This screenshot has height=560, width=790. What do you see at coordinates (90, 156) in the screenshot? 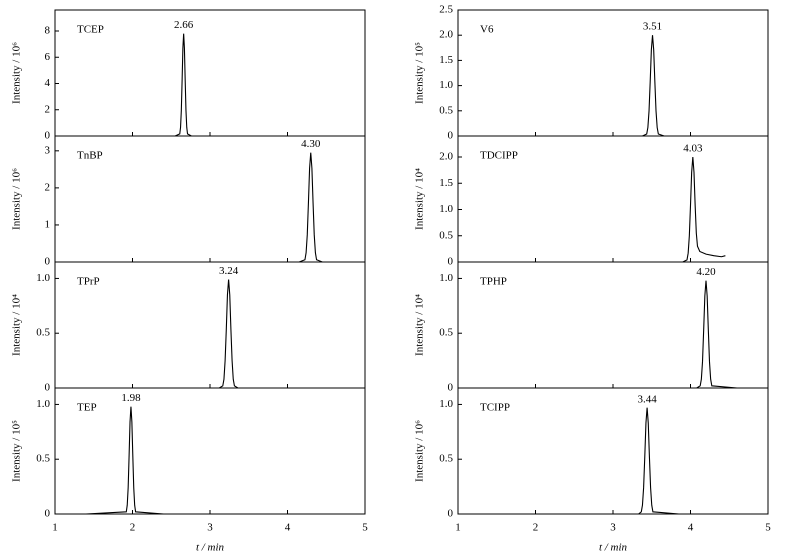
I see `compound-label: TnBP` at bounding box center [90, 156].